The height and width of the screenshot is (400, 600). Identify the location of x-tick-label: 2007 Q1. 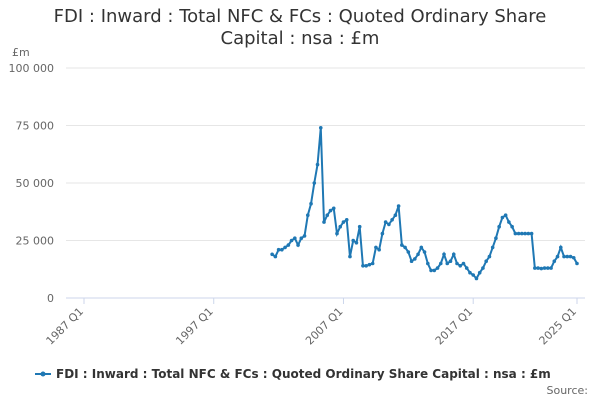
(324, 326).